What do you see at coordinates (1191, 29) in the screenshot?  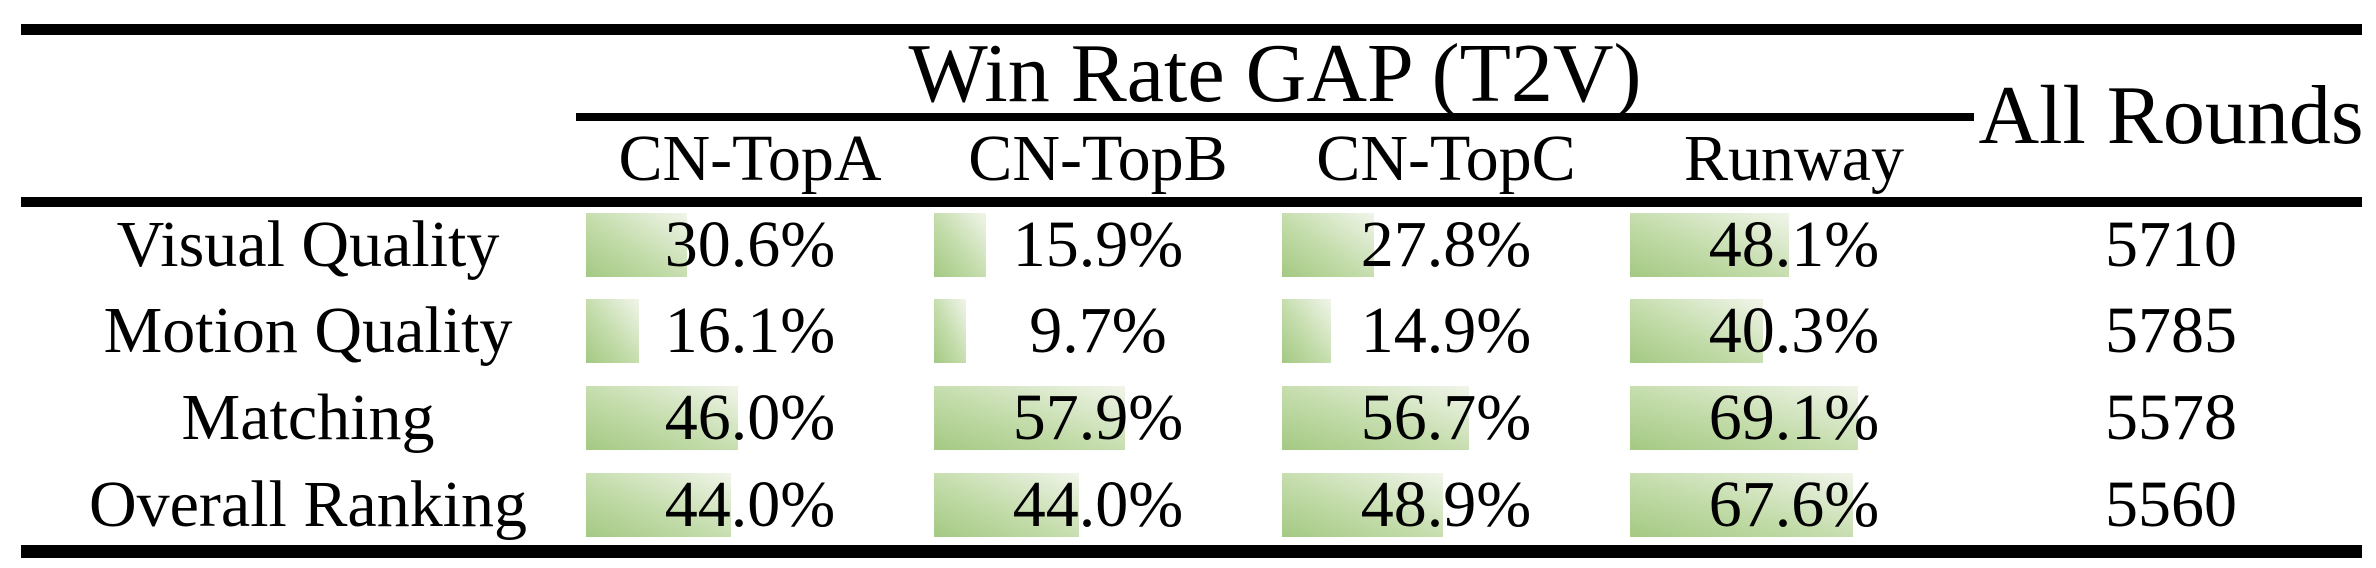 I see `table-top-rule` at bounding box center [1191, 29].